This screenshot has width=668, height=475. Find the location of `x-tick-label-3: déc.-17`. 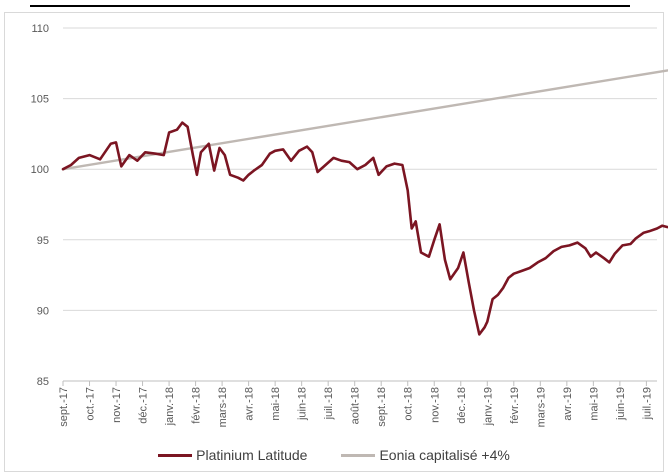

x-tick-label-3: déc.-17 is located at coordinates (144, 405).